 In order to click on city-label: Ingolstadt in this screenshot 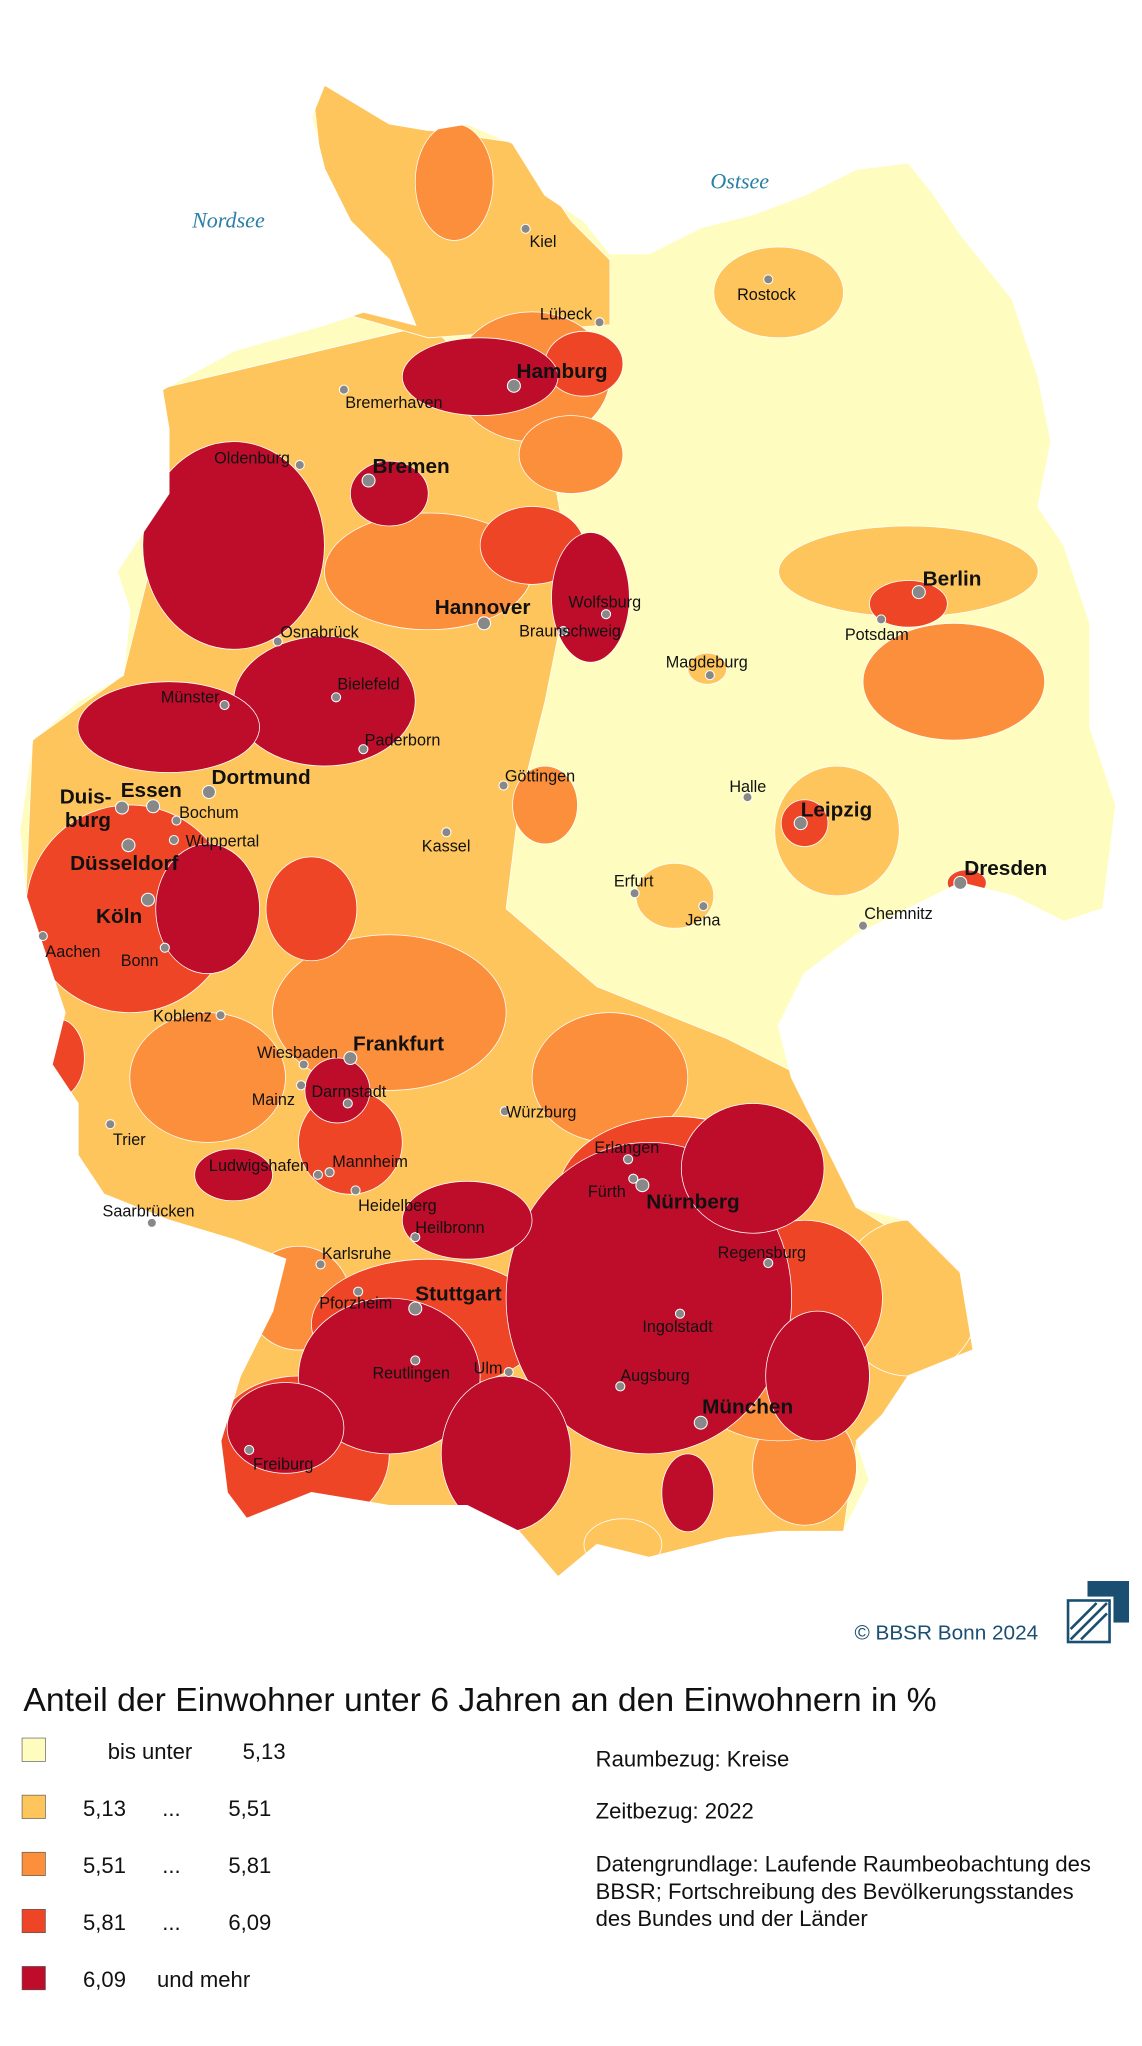, I will do `click(677, 1327)`.